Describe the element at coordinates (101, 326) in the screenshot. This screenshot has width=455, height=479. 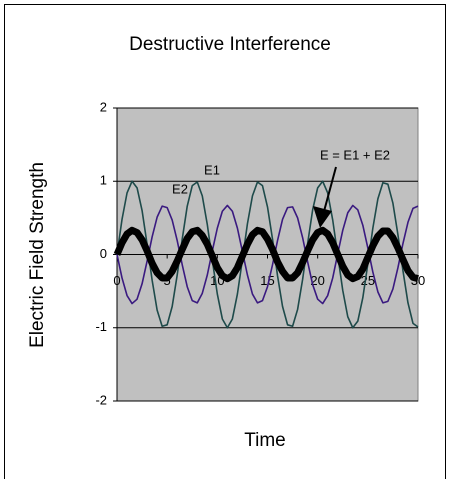
I see `y-tick-label: -1` at that location.